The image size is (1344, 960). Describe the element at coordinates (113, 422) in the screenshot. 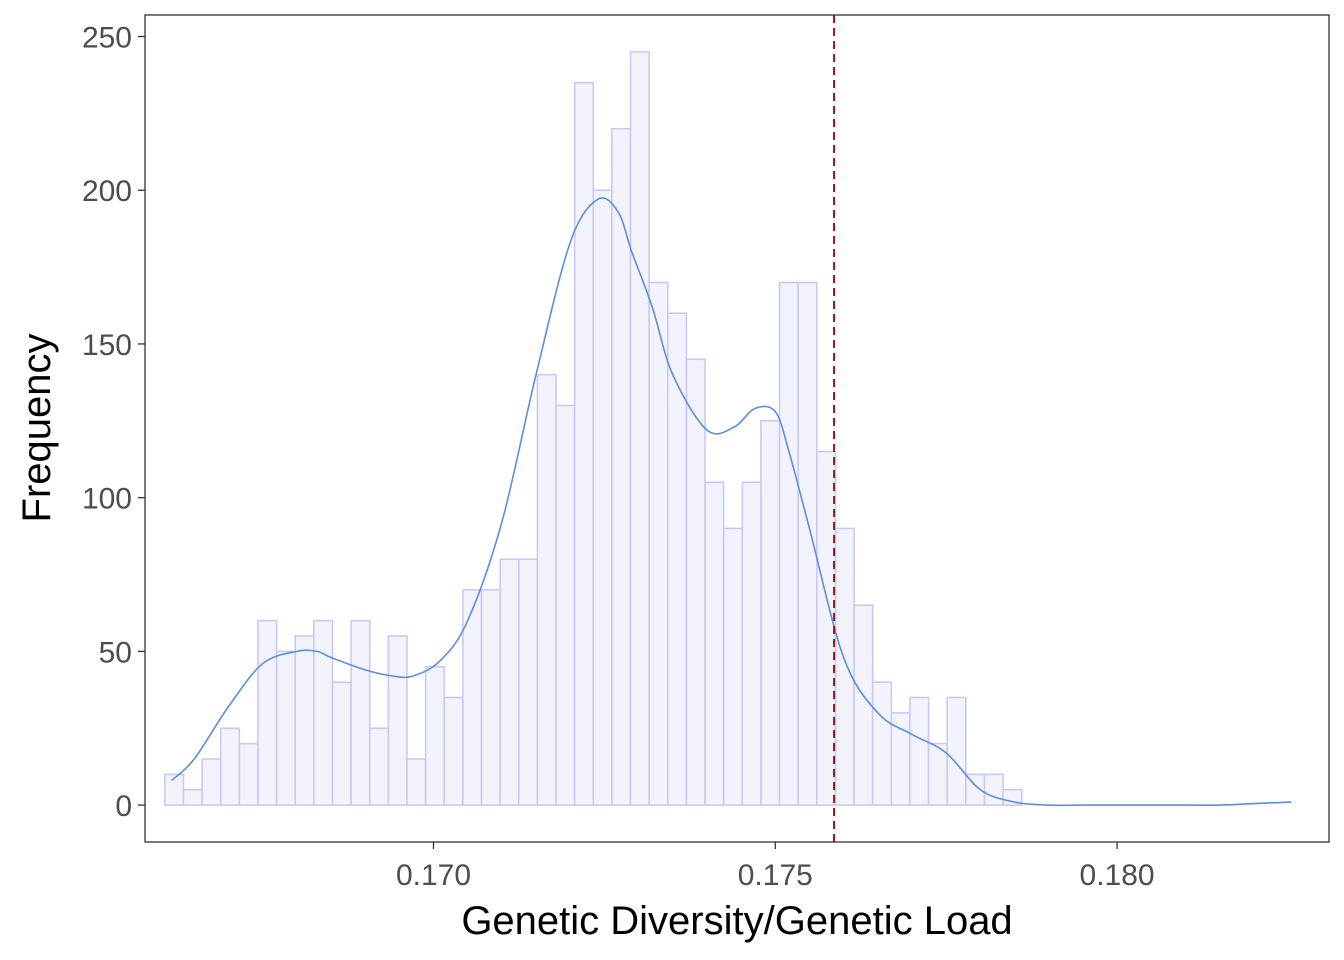

I see `y-axis: 0 50 100 150 200 250` at that location.